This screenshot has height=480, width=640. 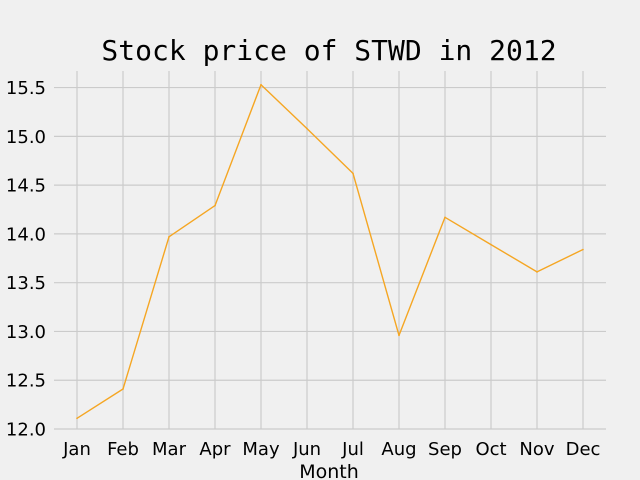 I want to click on y-tick-label: 15.5, so click(x=26, y=88).